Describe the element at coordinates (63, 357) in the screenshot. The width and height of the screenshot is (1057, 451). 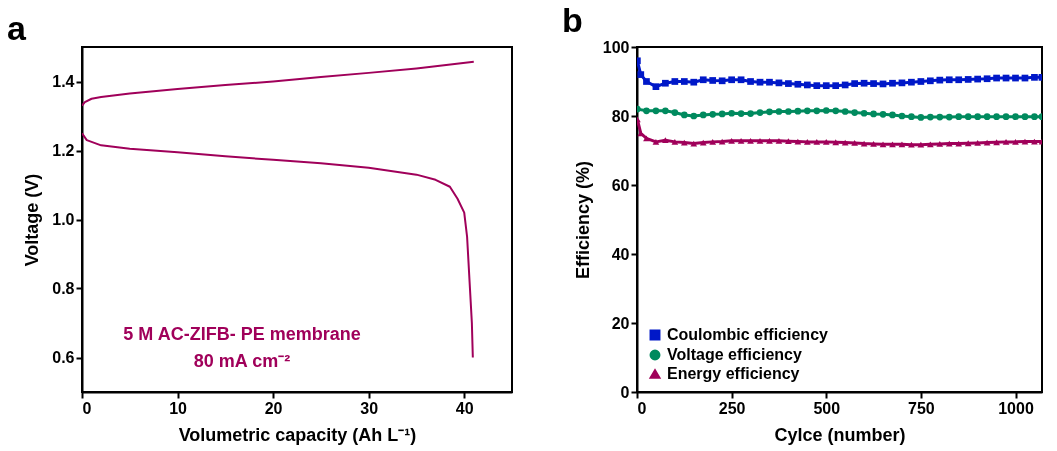
I see `y-tick-label: 0.6` at that location.